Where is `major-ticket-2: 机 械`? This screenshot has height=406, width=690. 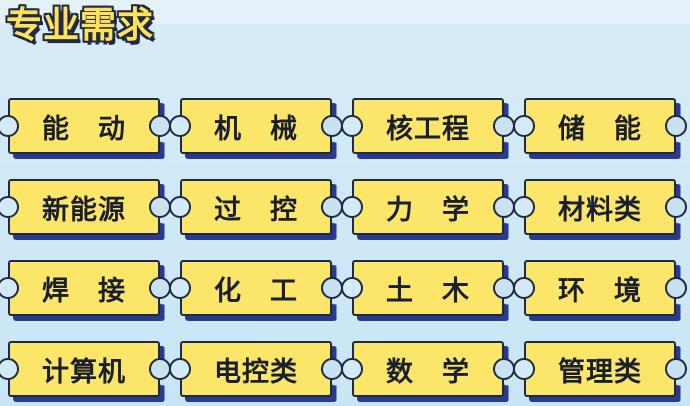
major-ticket-2: 机 械 is located at coordinates (256, 128).